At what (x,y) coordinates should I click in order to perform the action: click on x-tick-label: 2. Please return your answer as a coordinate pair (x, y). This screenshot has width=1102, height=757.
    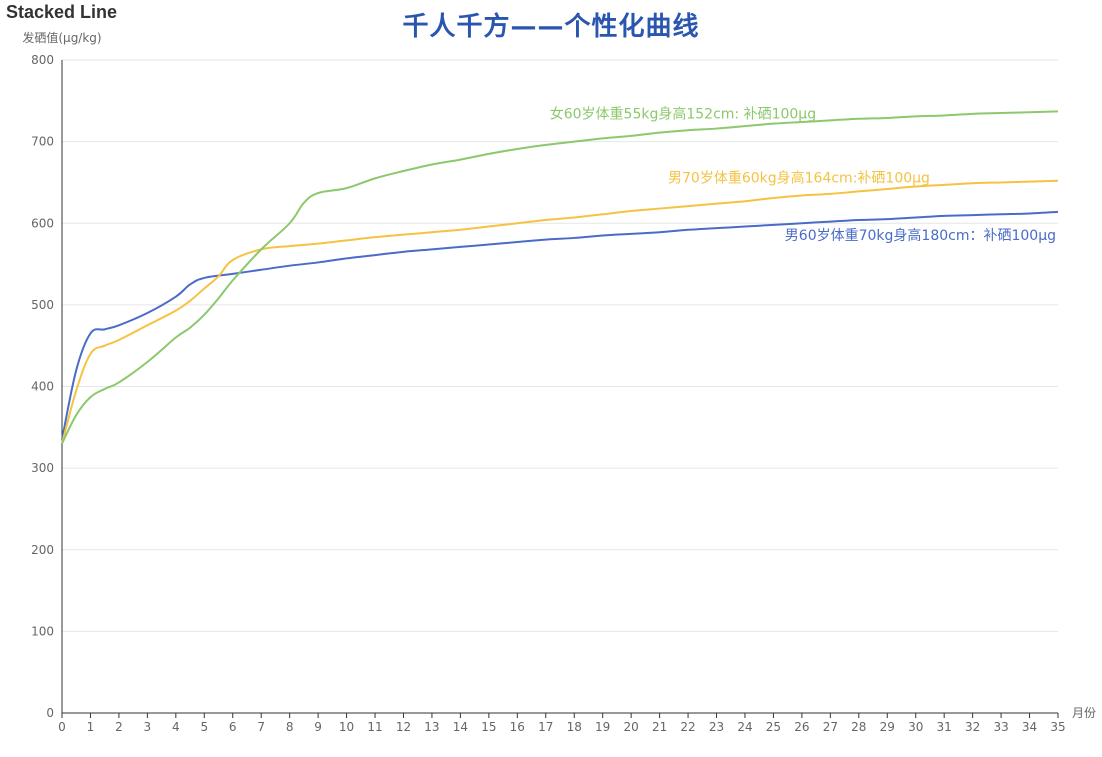
    Looking at the image, I should click on (119, 727).